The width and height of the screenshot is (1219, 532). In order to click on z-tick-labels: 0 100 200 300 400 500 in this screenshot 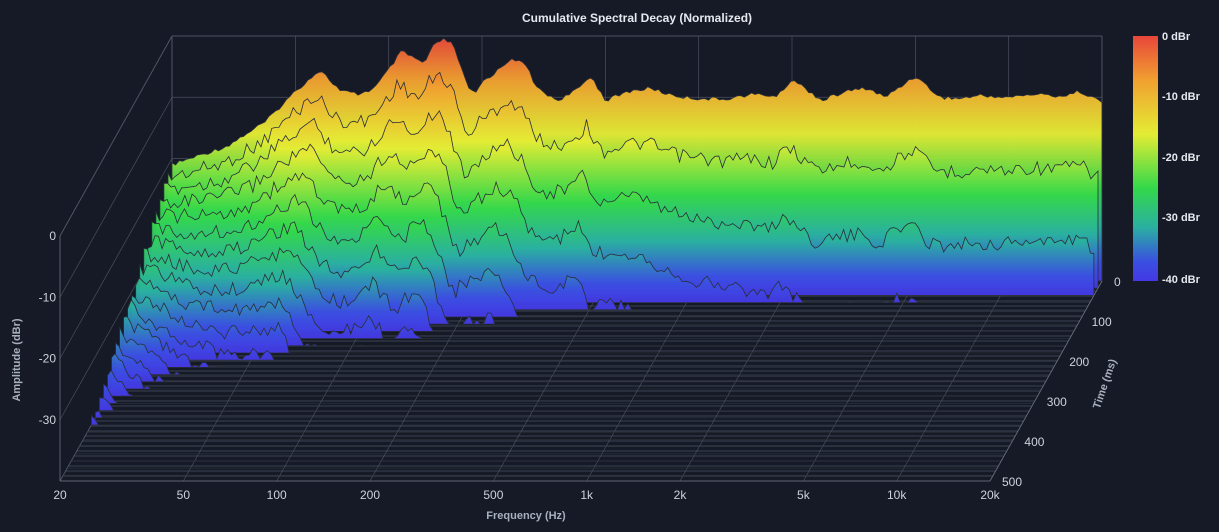, I will do `click(1061, 382)`.